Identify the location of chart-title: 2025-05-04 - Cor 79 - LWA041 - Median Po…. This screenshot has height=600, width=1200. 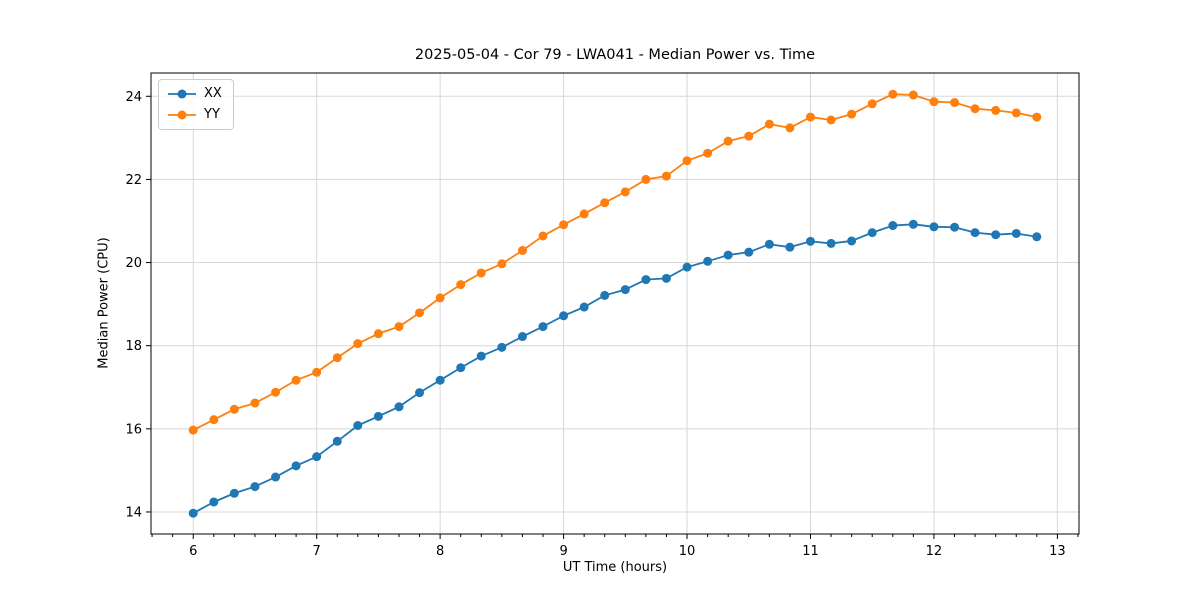
(615, 55).